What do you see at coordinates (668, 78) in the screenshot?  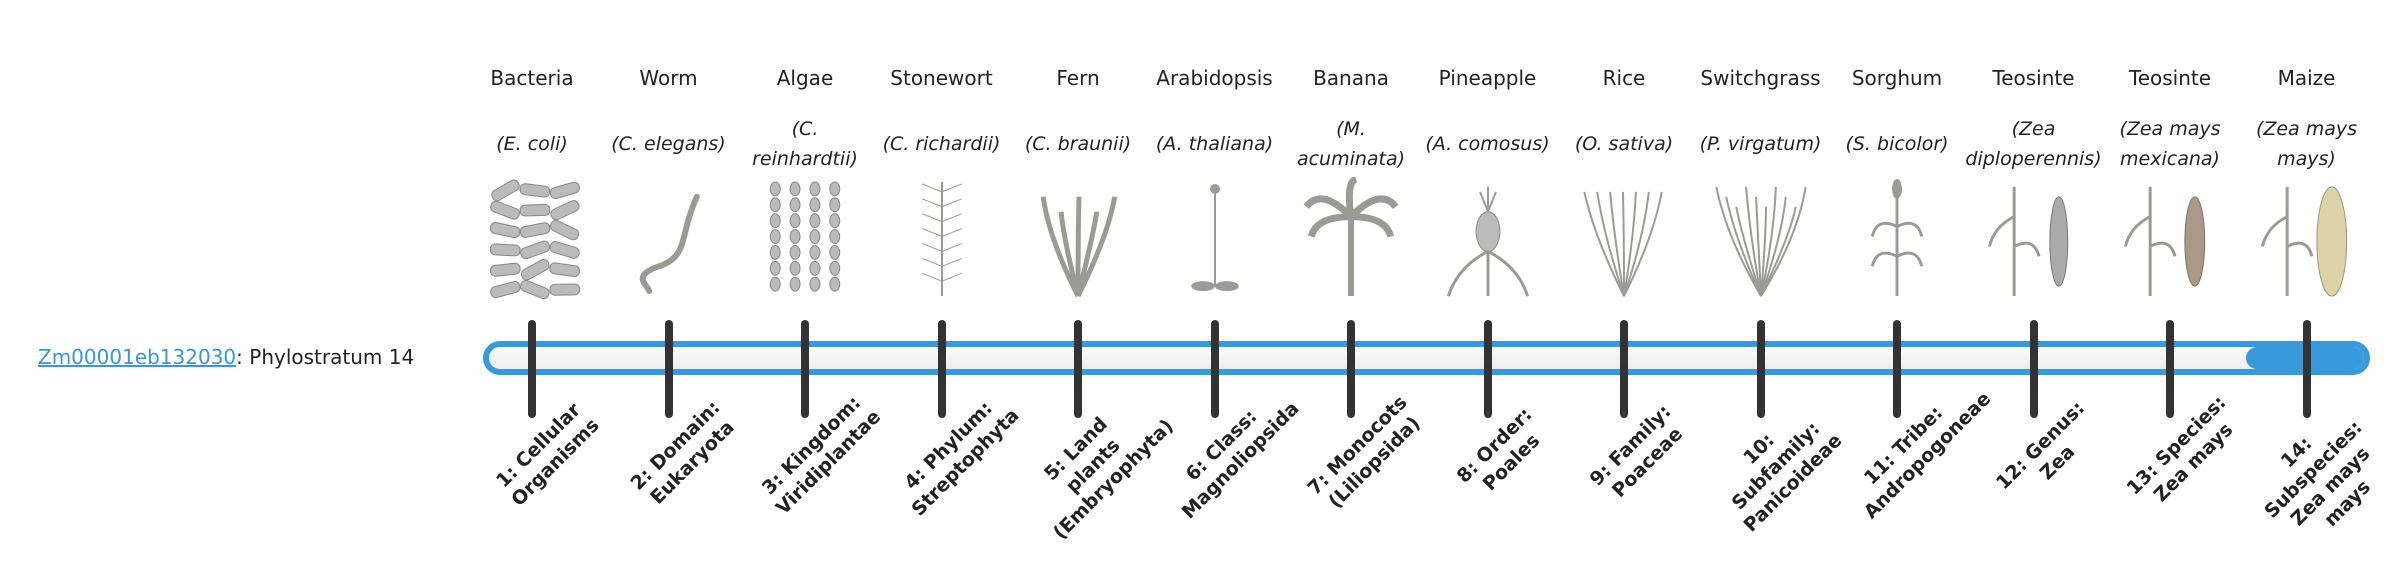 I see `organism-name: Worm` at bounding box center [668, 78].